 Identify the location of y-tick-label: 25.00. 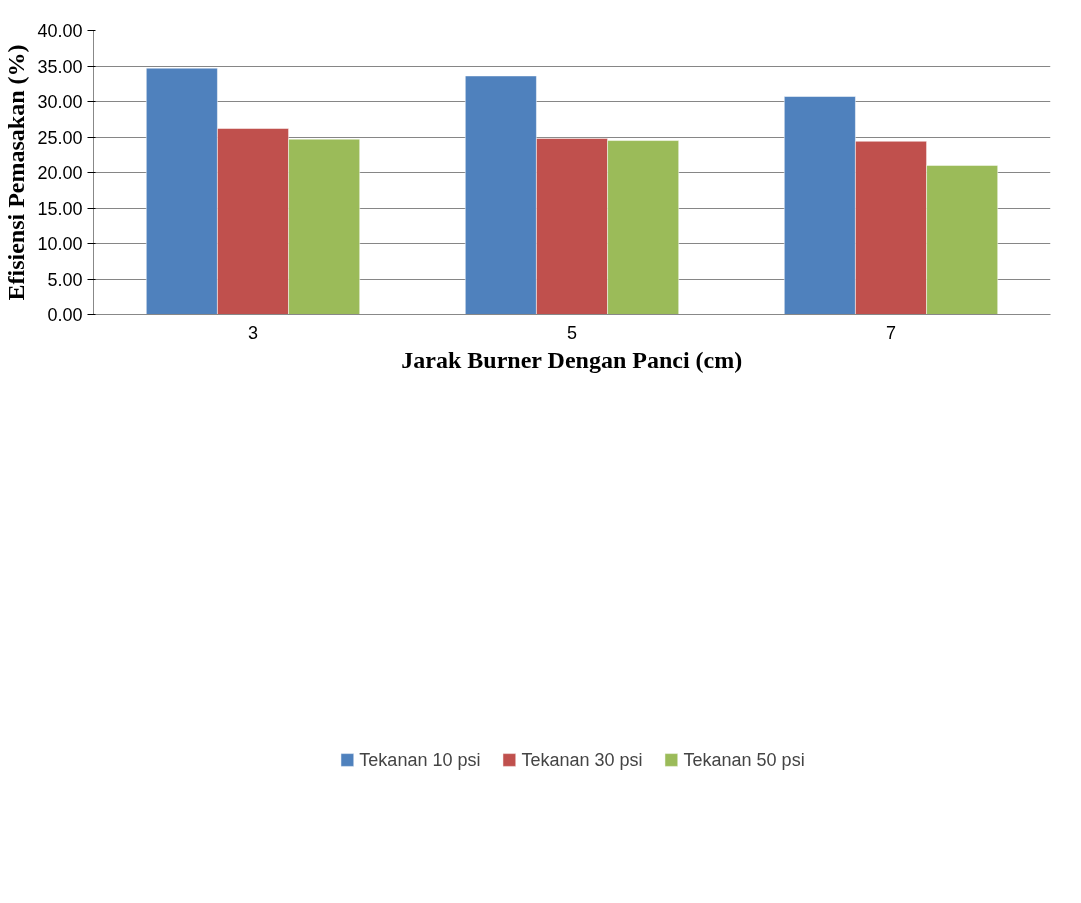
(60, 137).